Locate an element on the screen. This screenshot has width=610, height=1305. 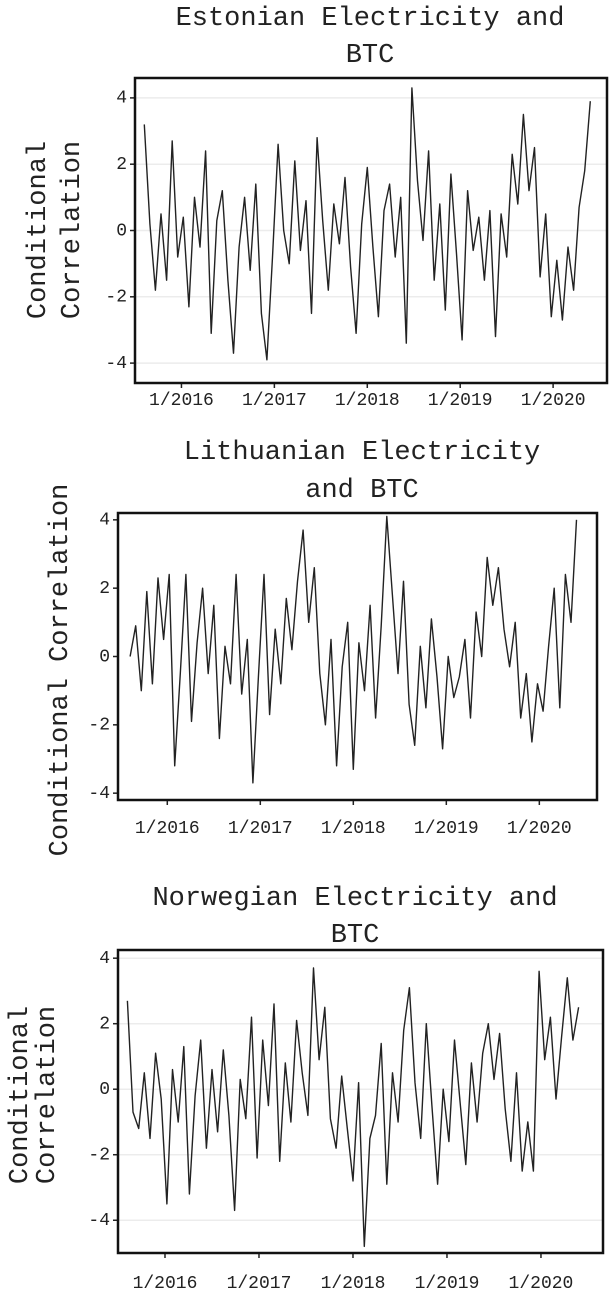
chart-title: Lithuanian Electricity is located at coordinates (362, 453).